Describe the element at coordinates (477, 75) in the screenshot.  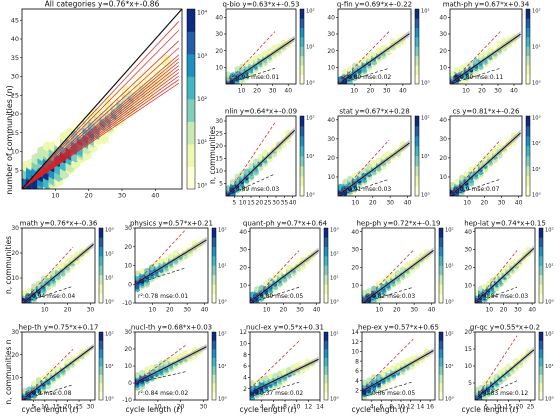
I see `lower-bound-line-dashed` at that location.